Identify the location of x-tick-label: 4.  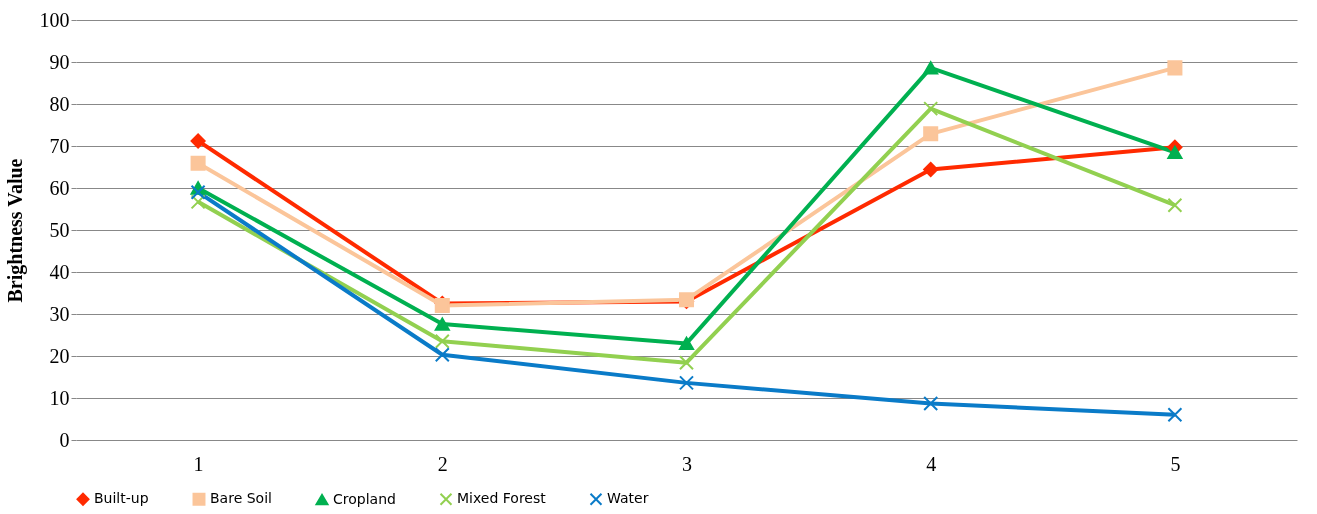
(931, 463).